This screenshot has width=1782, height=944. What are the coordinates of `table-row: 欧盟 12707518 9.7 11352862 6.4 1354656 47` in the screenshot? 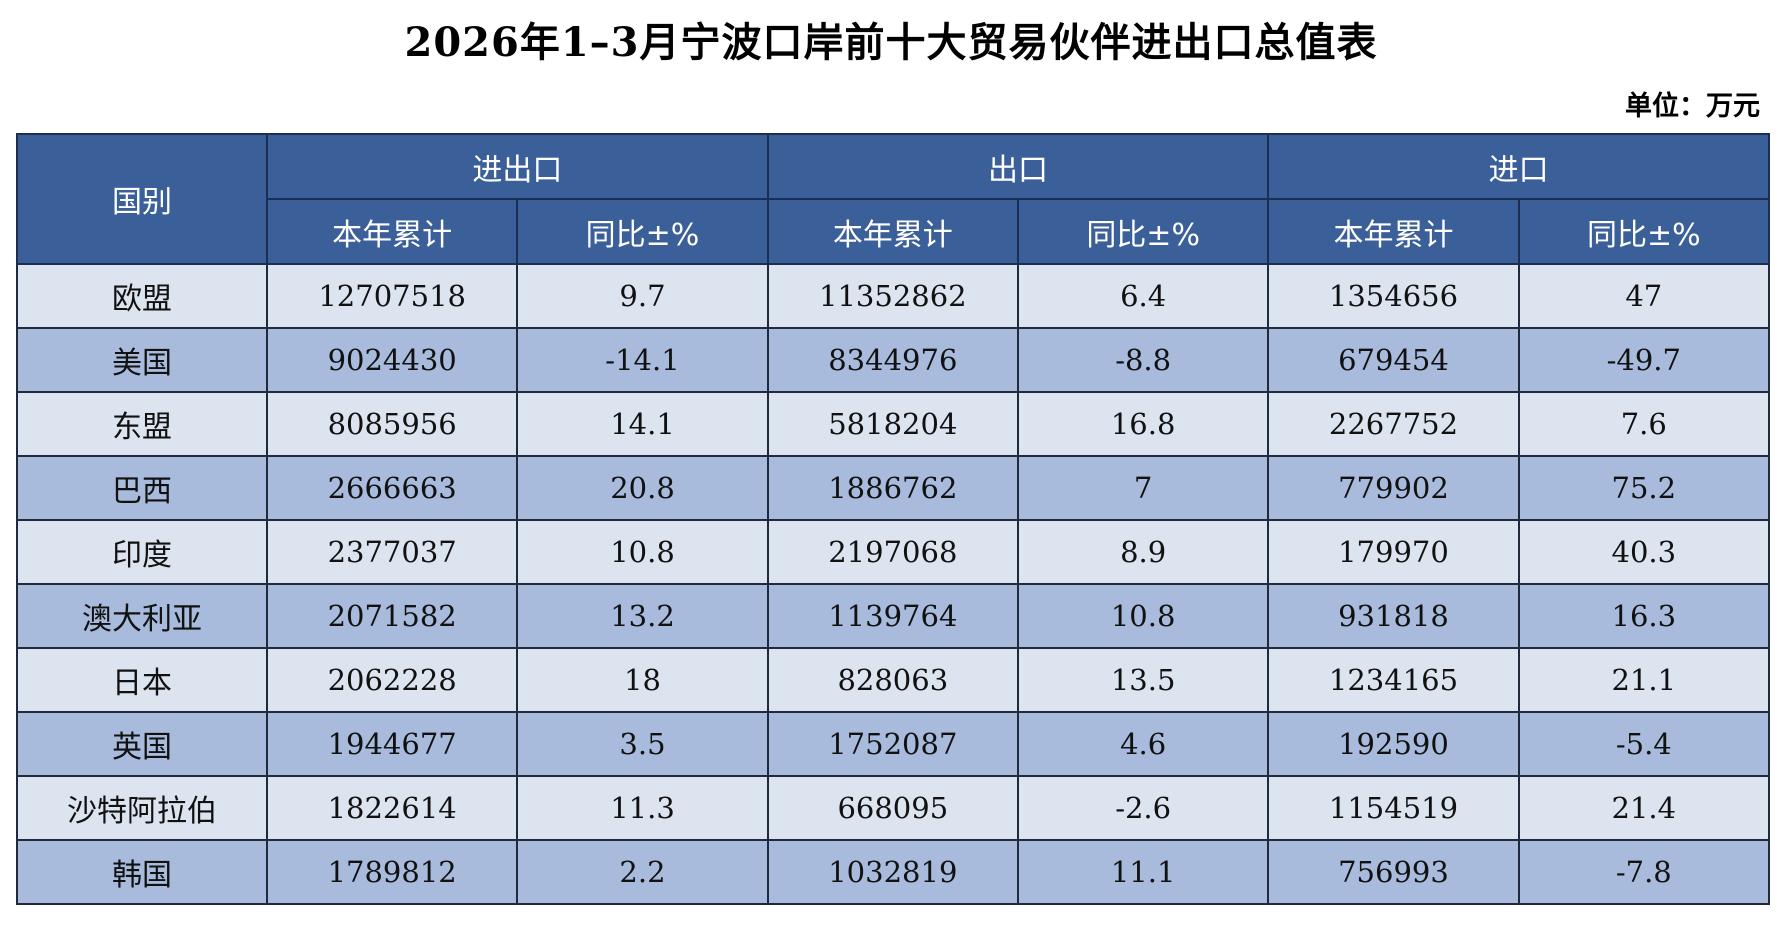 It's located at (893, 296).